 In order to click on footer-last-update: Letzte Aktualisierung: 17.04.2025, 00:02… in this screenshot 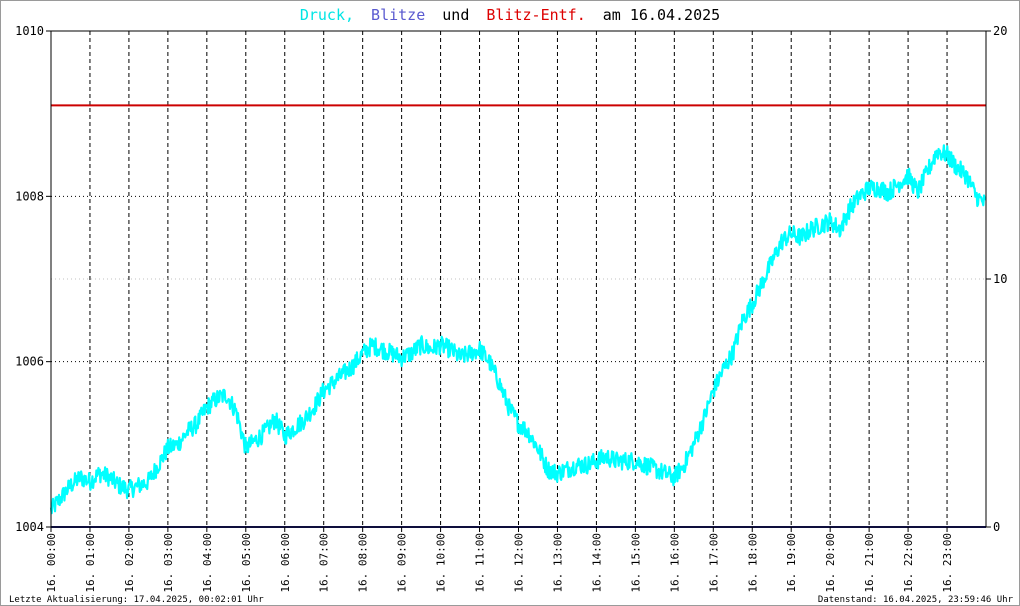, I will do `click(136, 600)`.